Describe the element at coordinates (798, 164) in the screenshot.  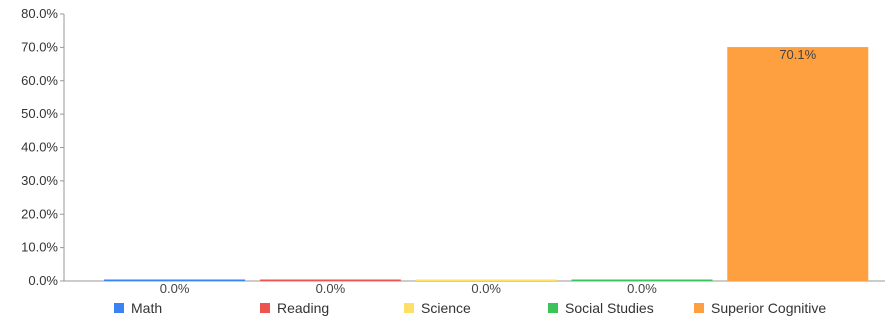
I see `bar-superior-cognitive` at that location.